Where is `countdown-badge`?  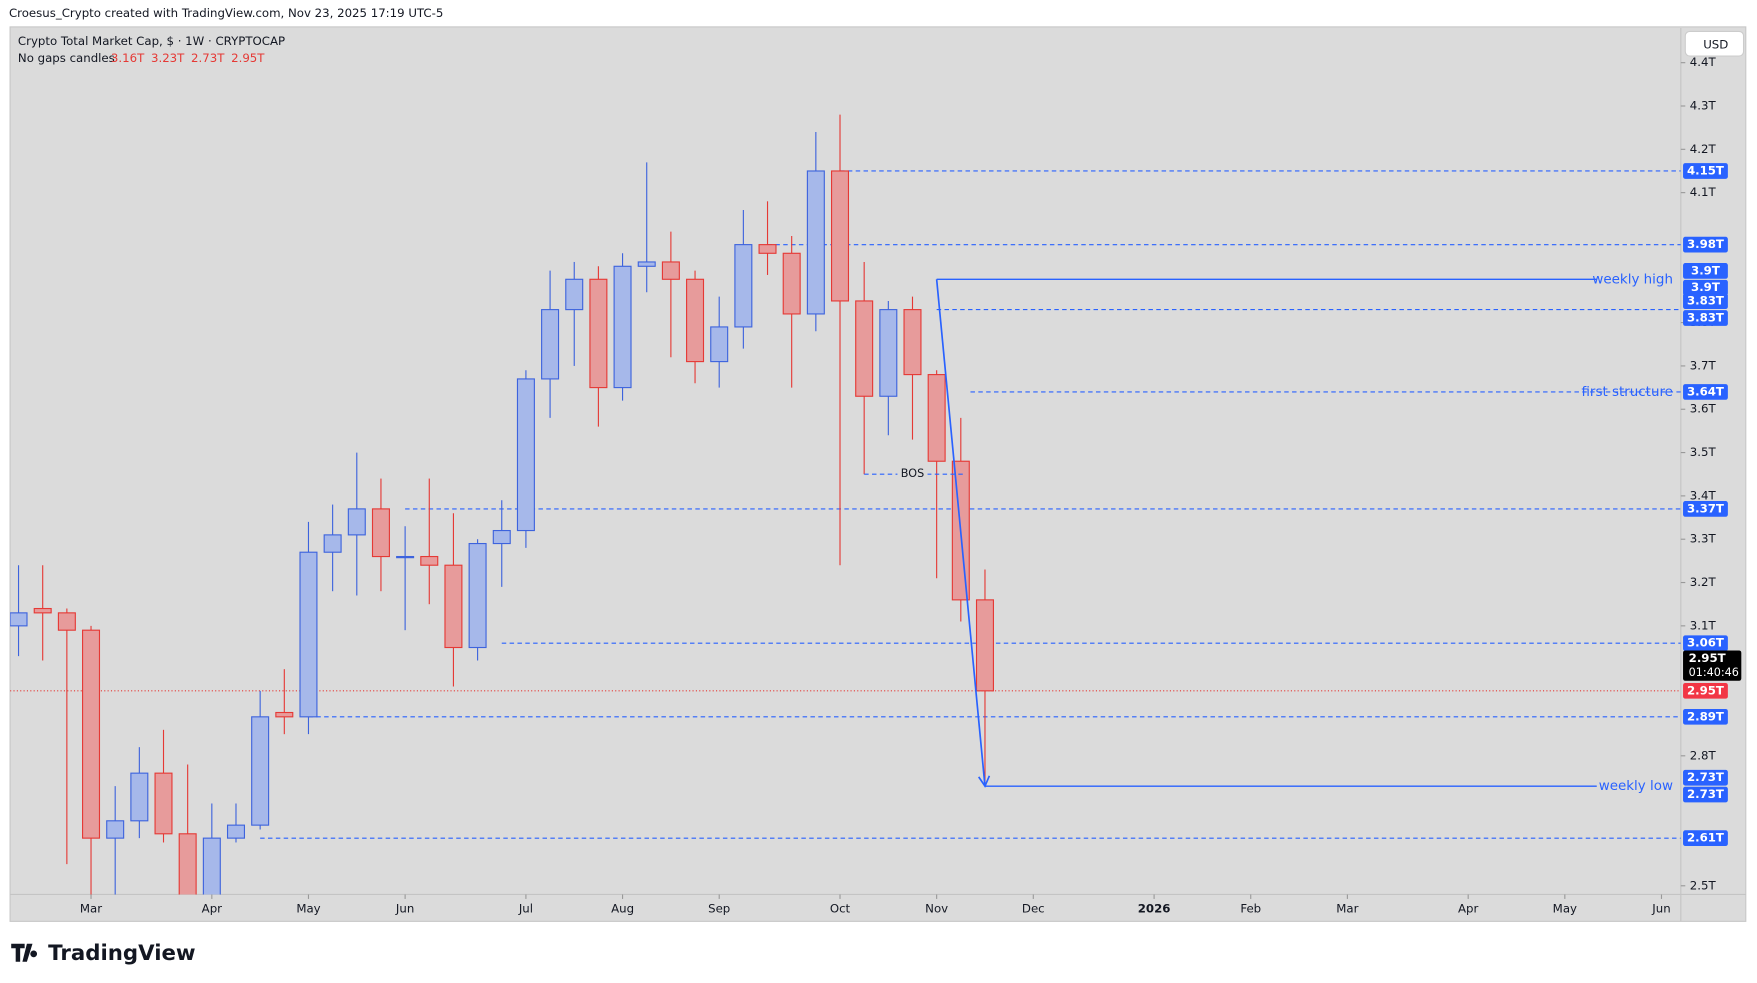
countdown-badge is located at coordinates (1712, 665).